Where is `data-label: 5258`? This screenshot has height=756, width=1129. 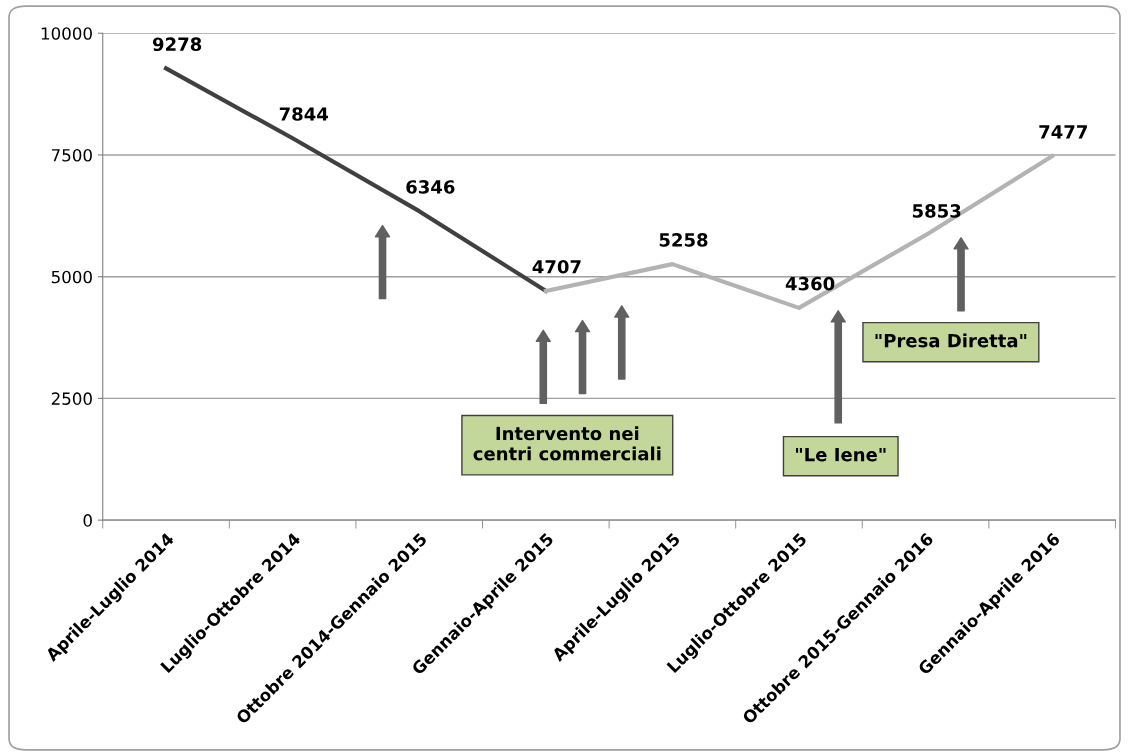
data-label: 5258 is located at coordinates (683, 240).